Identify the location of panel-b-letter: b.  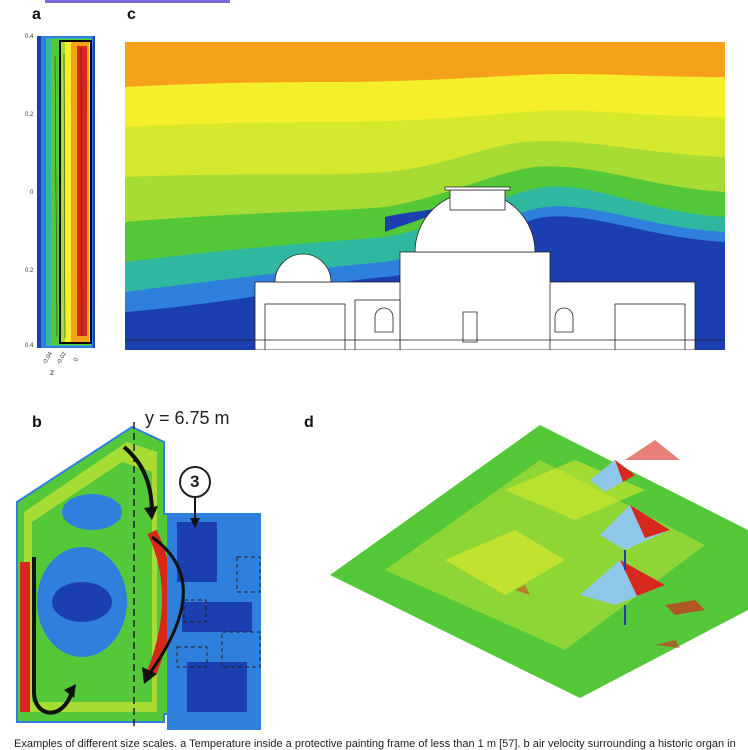
(37, 422).